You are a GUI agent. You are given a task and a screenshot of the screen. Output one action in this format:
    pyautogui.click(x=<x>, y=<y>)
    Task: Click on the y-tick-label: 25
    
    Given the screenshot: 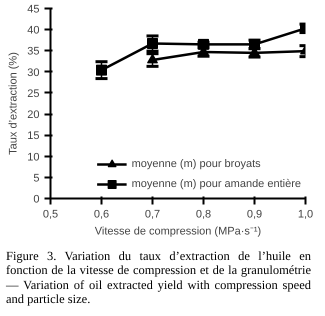 What is the action you would take?
    pyautogui.click(x=33, y=94)
    